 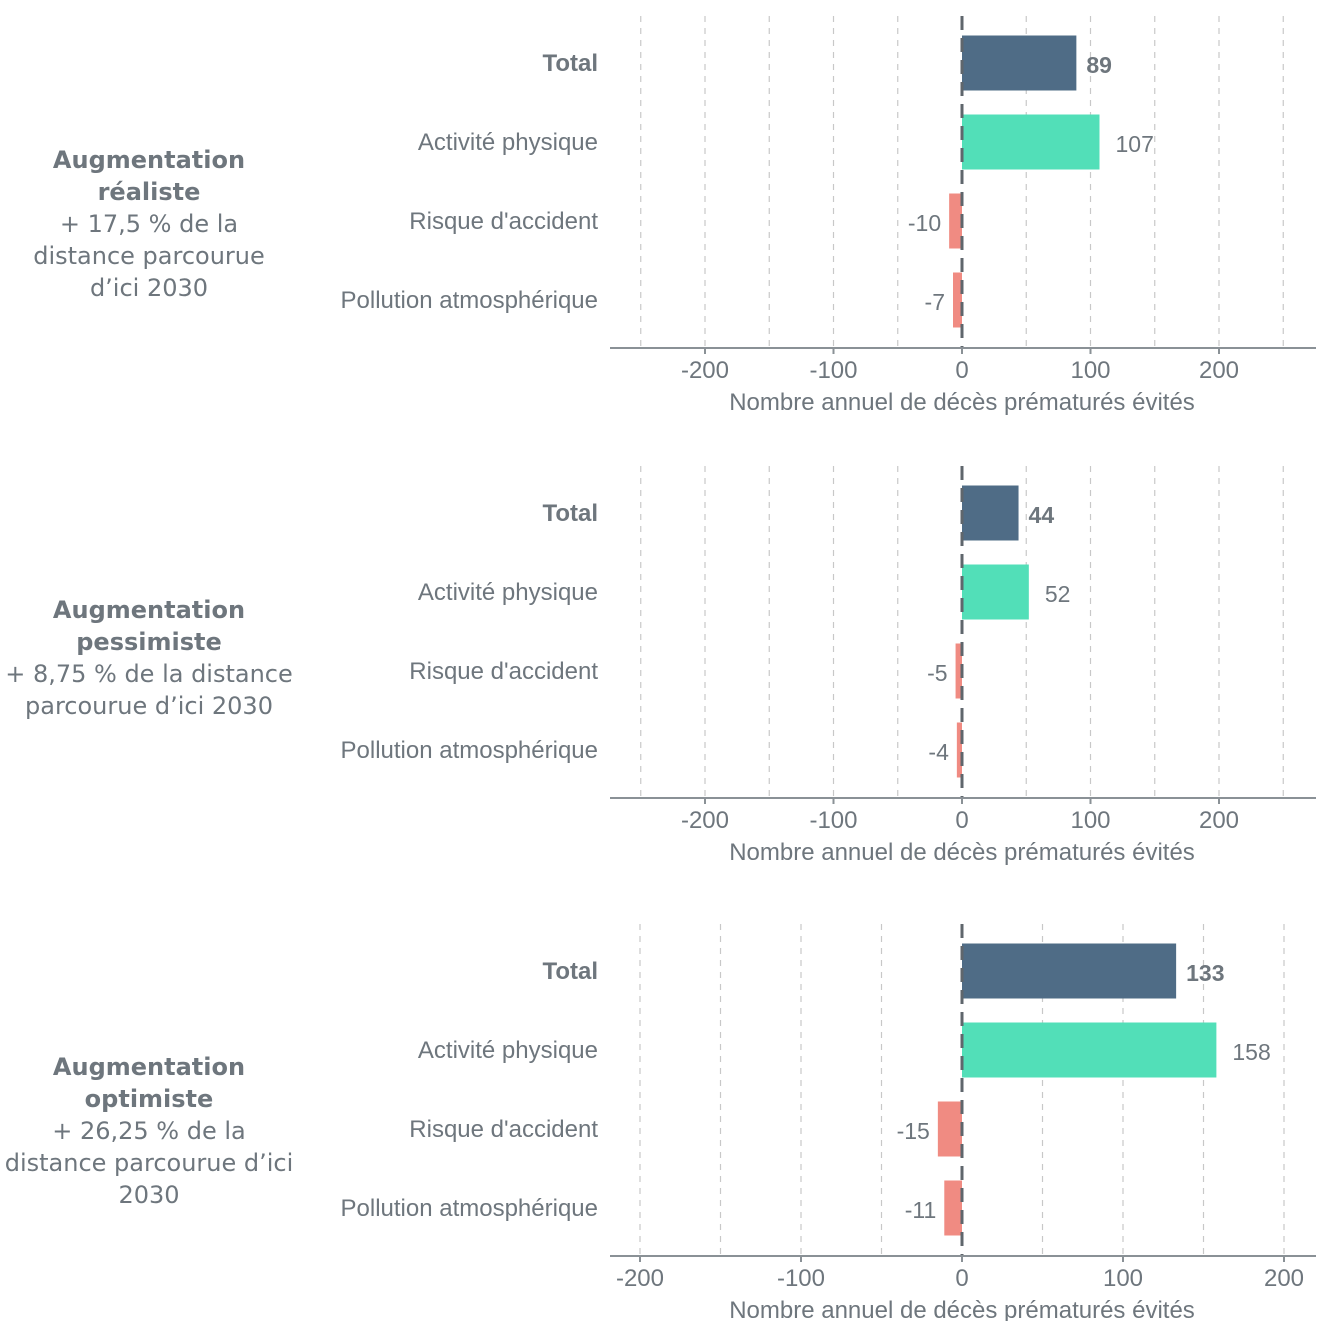 What do you see at coordinates (1134, 144) in the screenshot?
I see `data-label: 107` at bounding box center [1134, 144].